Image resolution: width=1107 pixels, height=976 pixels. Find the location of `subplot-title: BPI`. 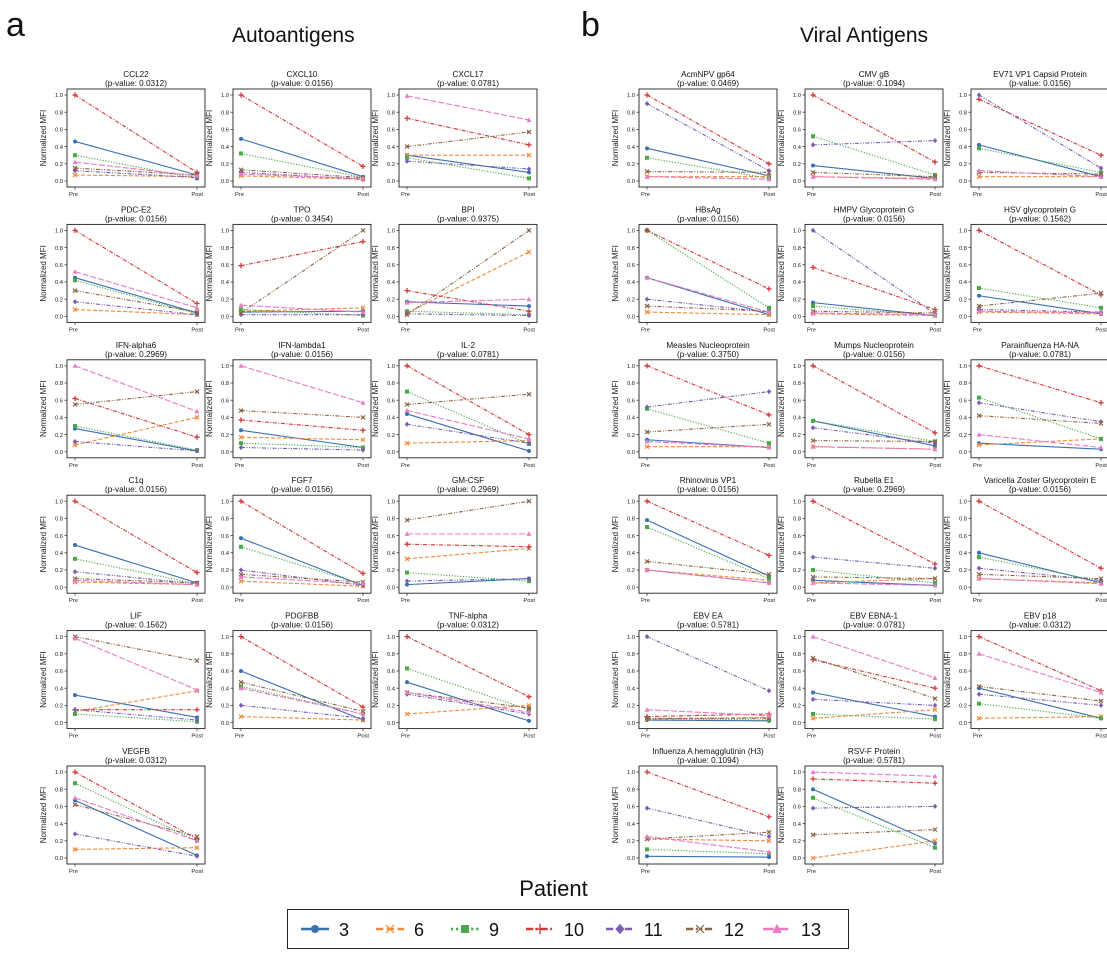

subplot-title: BPI is located at coordinates (467, 209).